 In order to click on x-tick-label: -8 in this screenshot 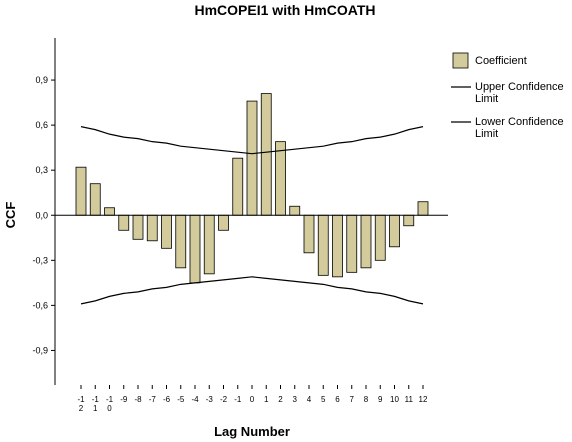, I will do `click(138, 399)`.